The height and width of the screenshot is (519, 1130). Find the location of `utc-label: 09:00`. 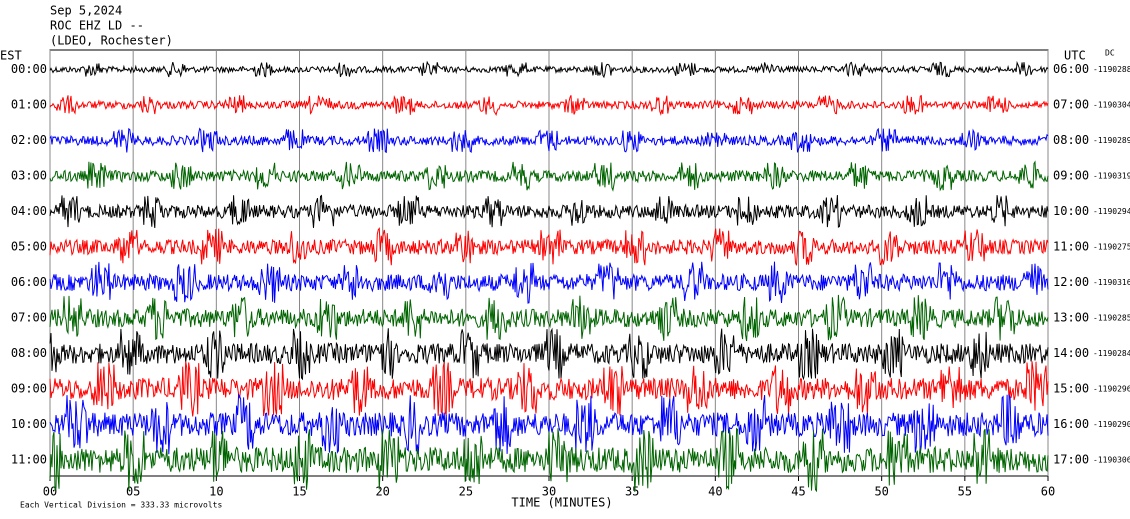

utc-label: 09:00 is located at coordinates (1071, 176).